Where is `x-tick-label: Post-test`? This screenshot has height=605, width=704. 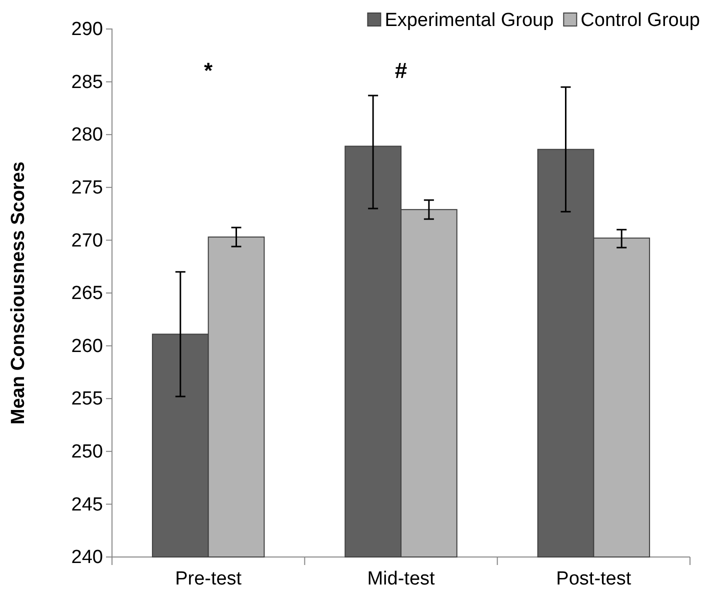
x-tick-label: Post-test is located at coordinates (594, 579).